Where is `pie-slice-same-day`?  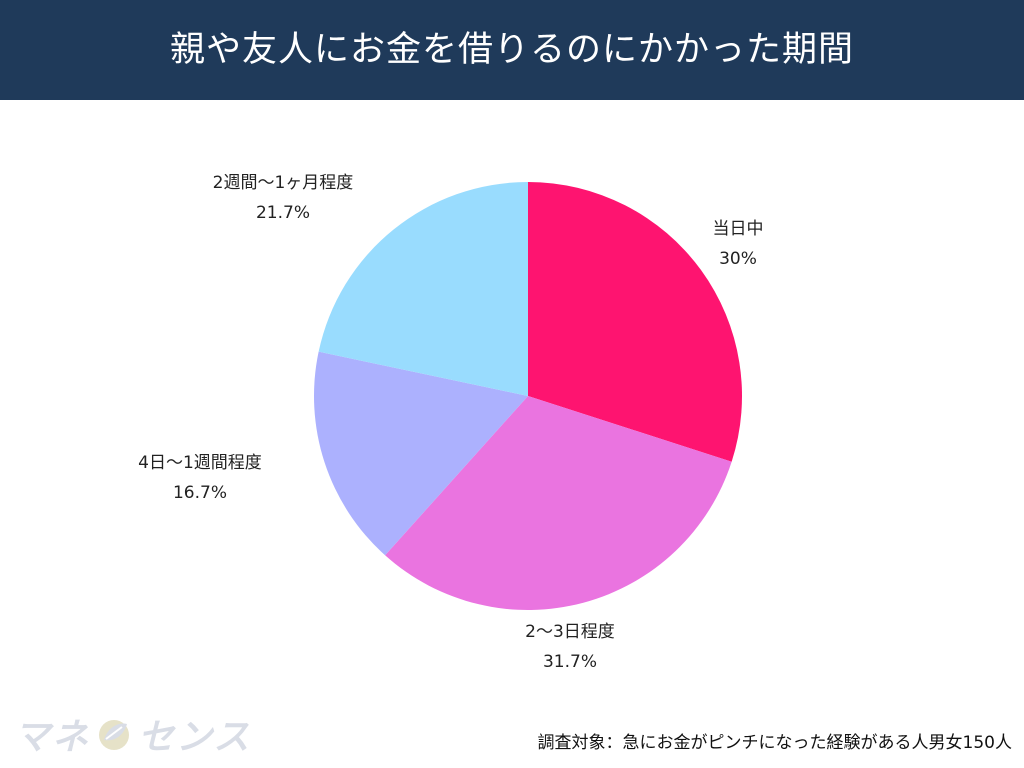 pie-slice-same-day is located at coordinates (635, 322).